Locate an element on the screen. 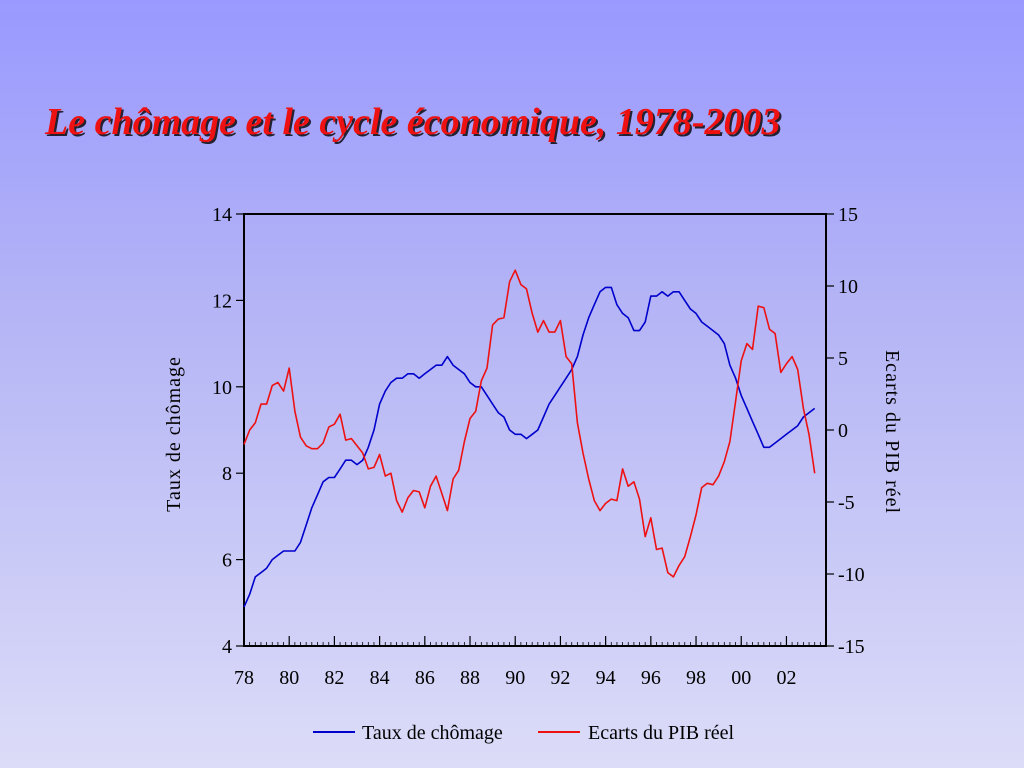 The width and height of the screenshot is (1024, 768). y-right-tick-label: -5 is located at coordinates (846, 503).